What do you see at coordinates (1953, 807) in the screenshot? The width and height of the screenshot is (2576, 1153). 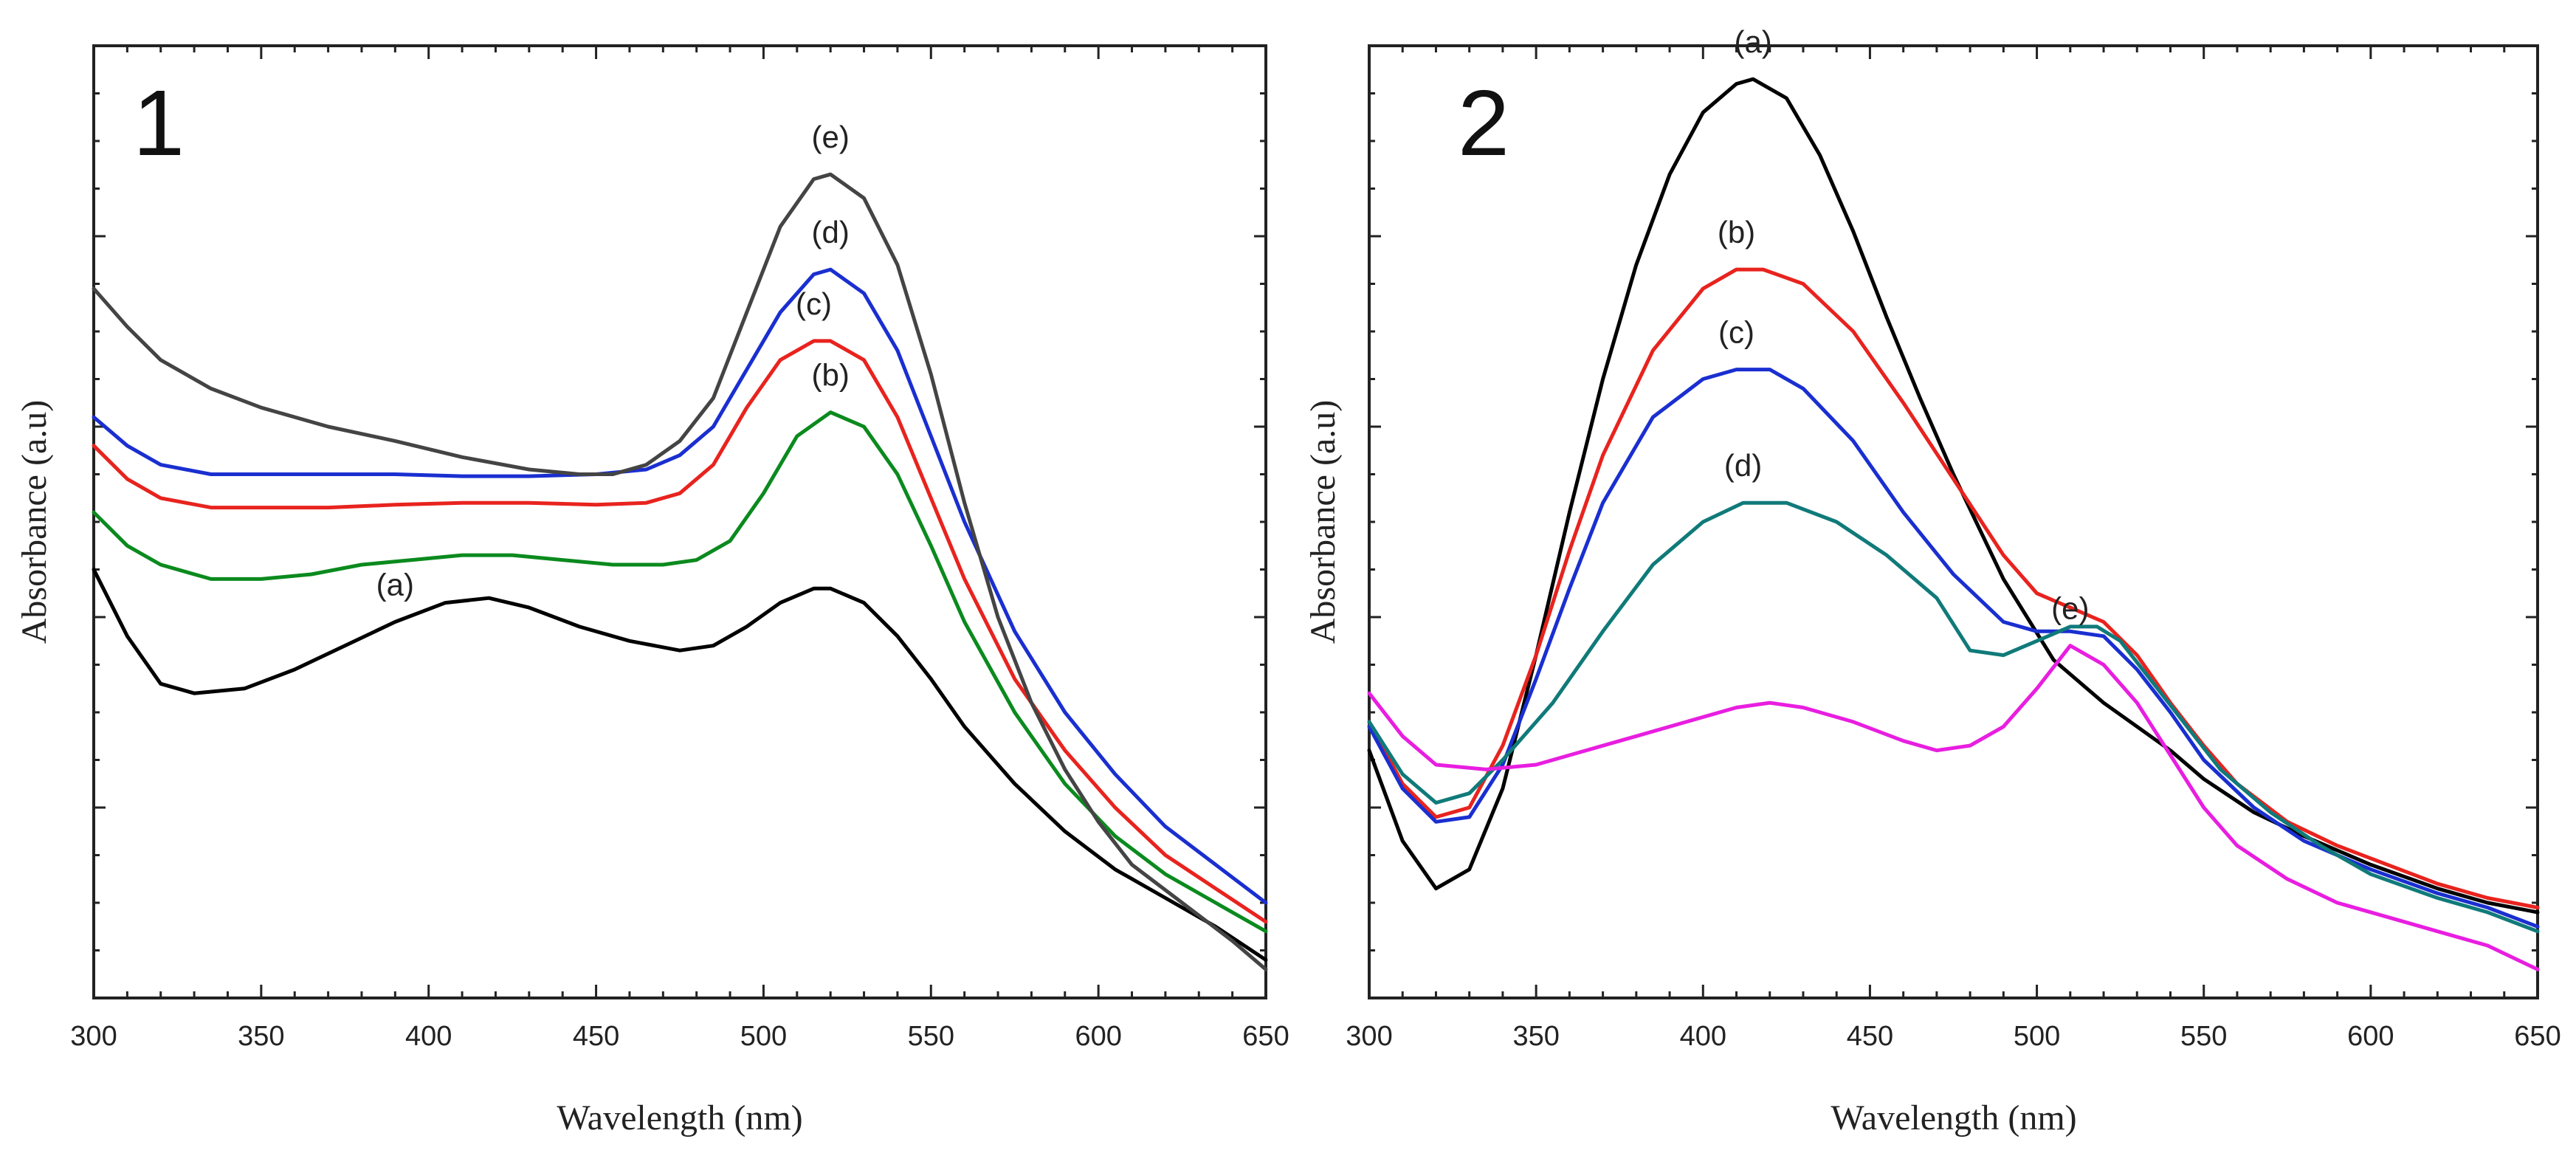 I see `series-line-e` at bounding box center [1953, 807].